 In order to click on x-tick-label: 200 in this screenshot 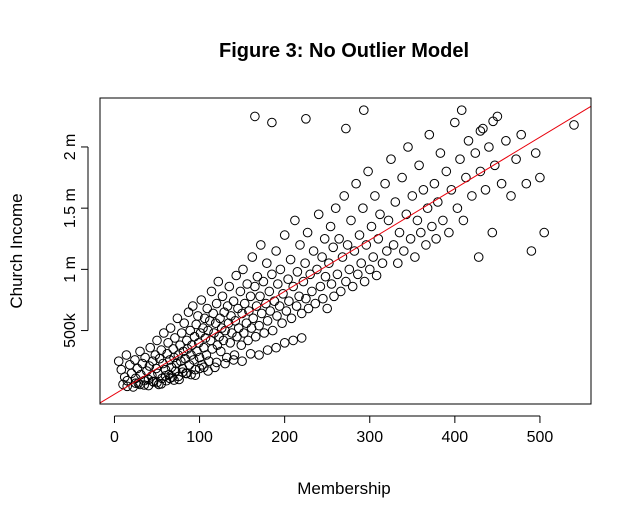, I will do `click(284, 437)`.